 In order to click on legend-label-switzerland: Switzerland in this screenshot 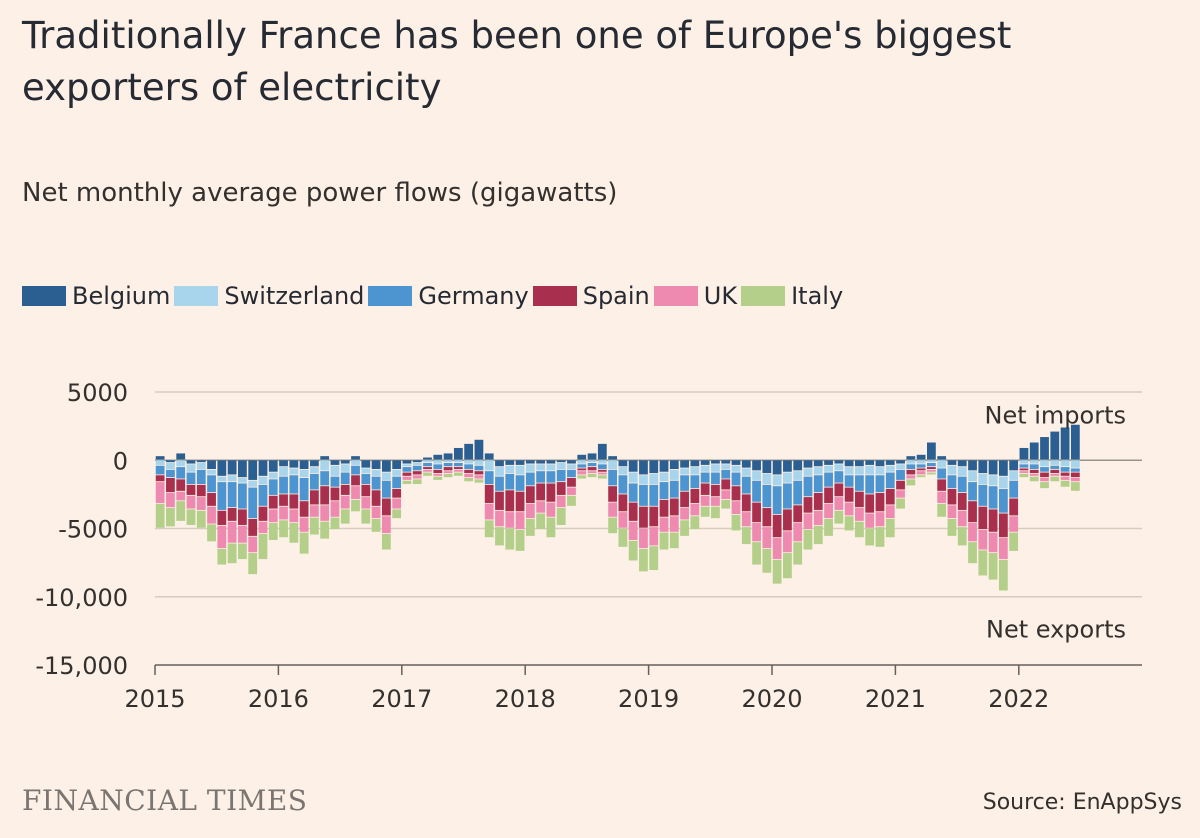, I will do `click(294, 296)`.